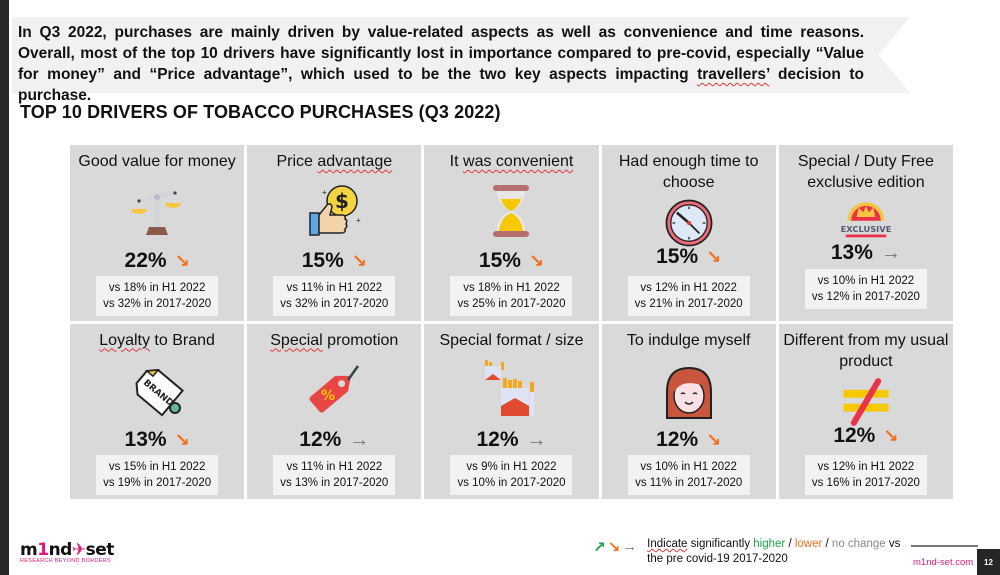  What do you see at coordinates (689, 223) in the screenshot?
I see `clock-icon` at bounding box center [689, 223].